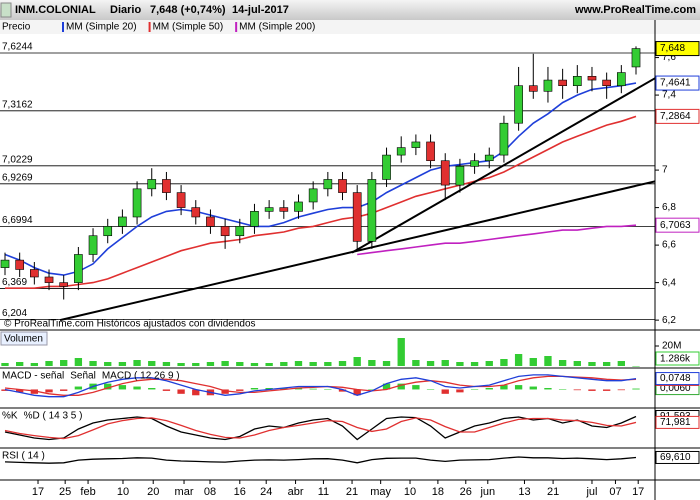  I want to click on x-tick-label: abr, so click(296, 492).